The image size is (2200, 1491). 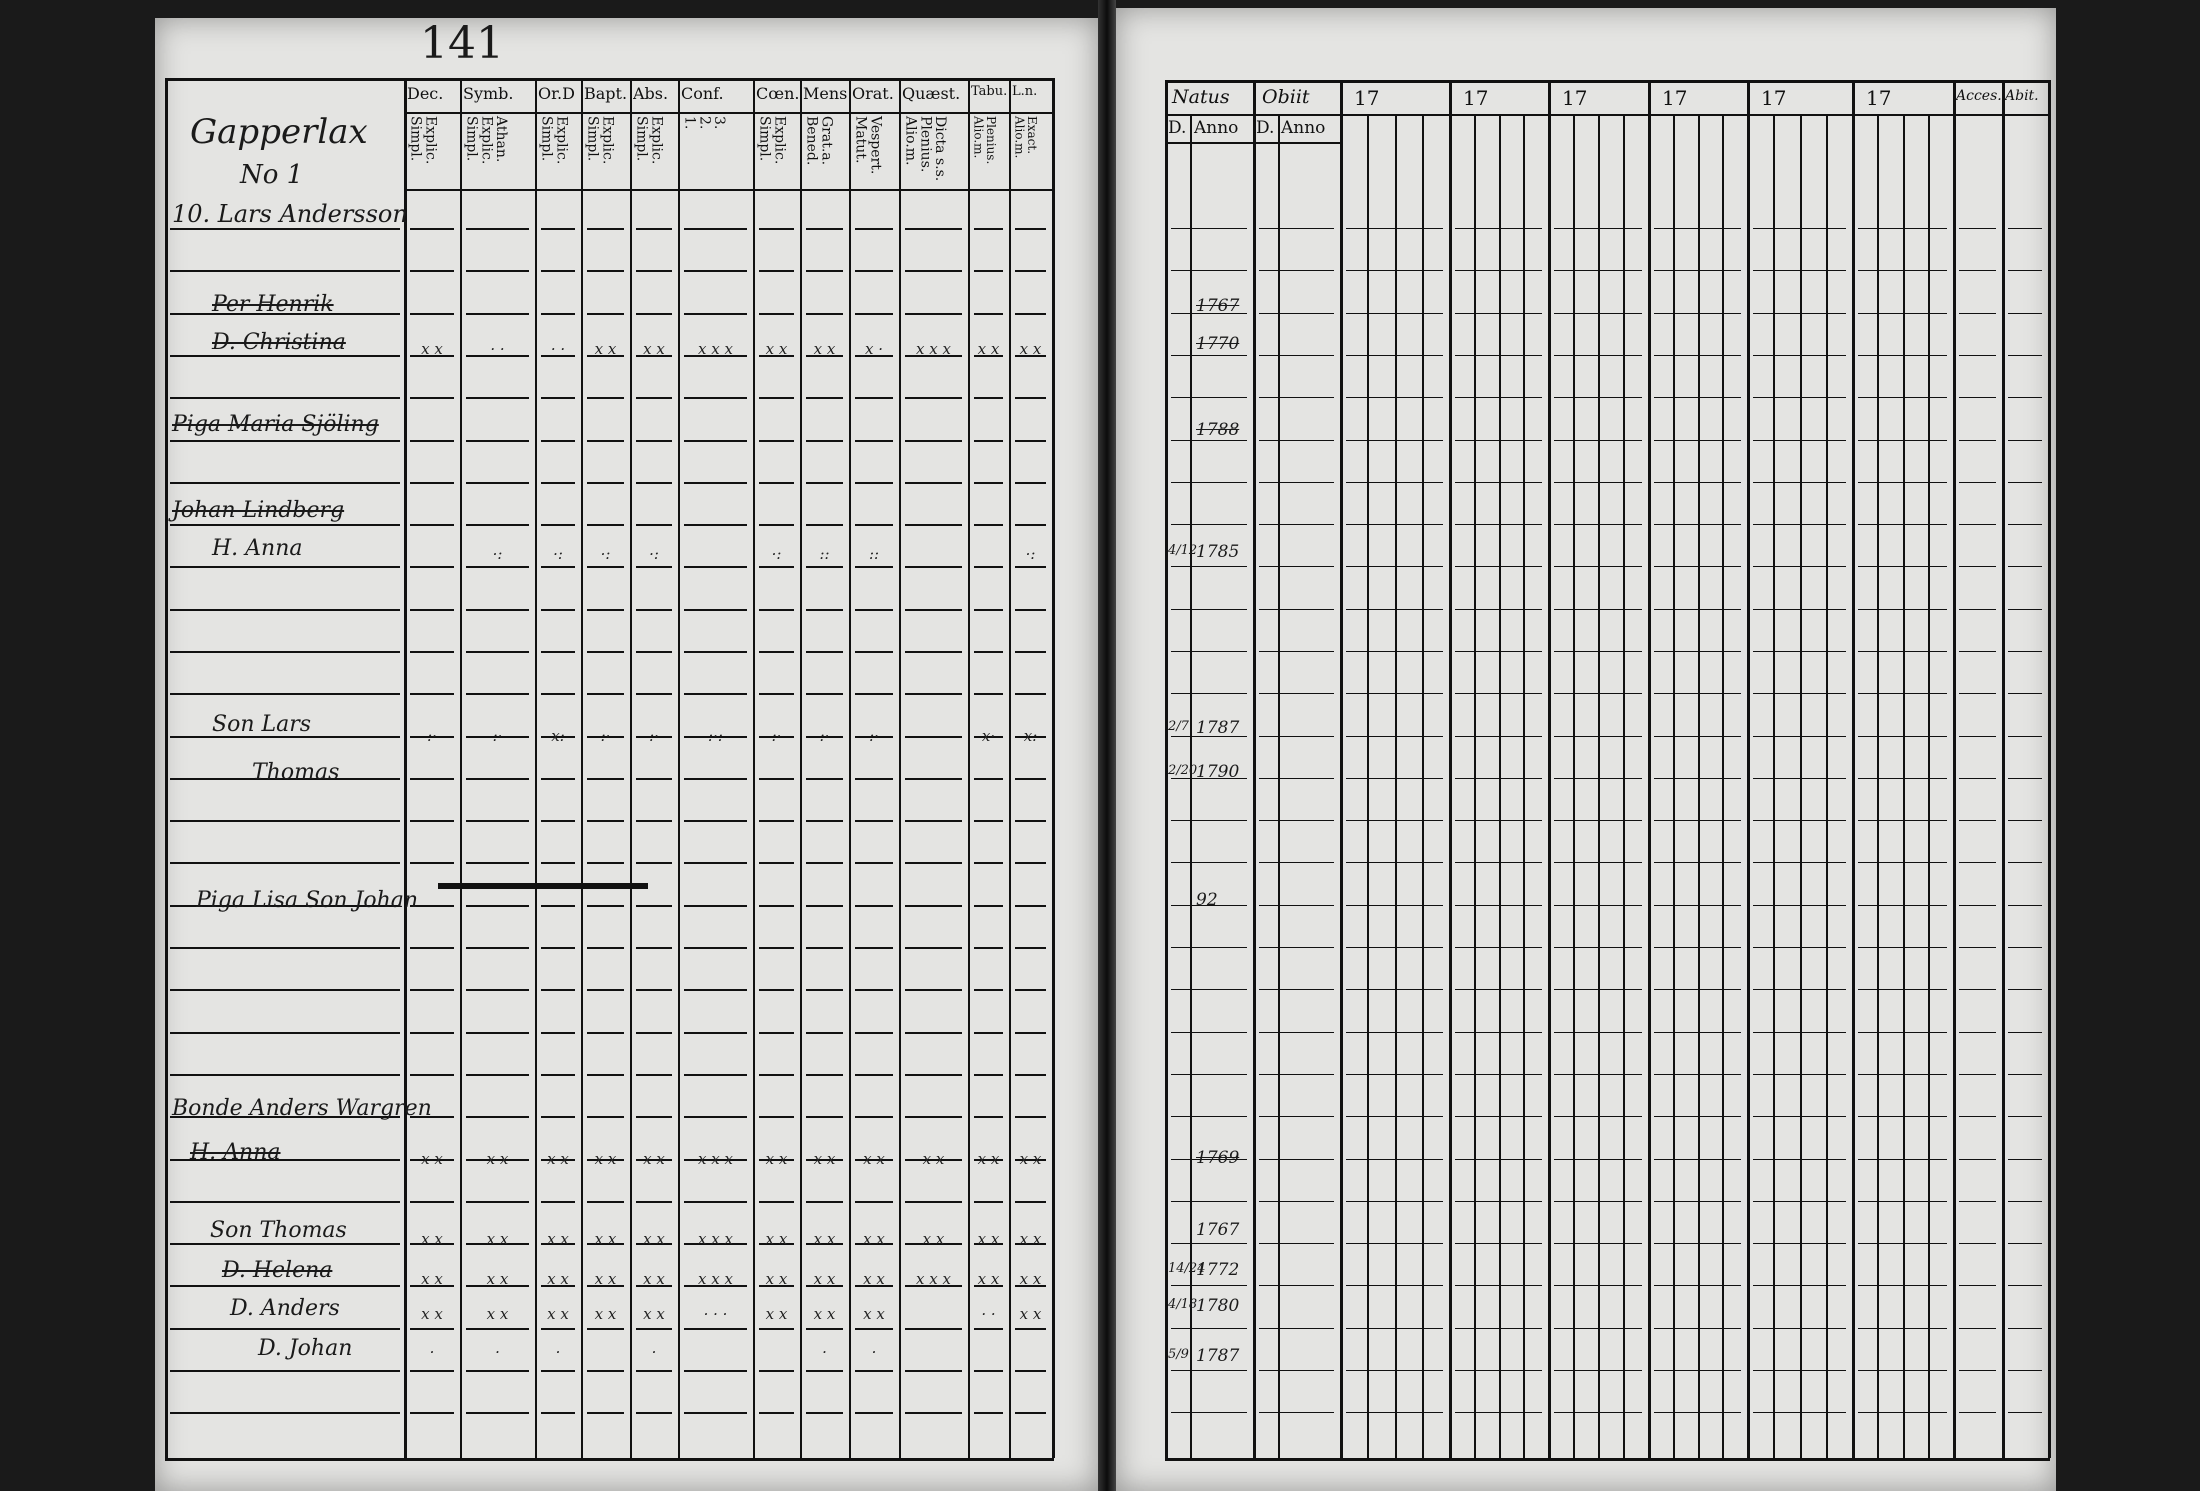 I want to click on birth-year: 1770, so click(x=1218, y=344).